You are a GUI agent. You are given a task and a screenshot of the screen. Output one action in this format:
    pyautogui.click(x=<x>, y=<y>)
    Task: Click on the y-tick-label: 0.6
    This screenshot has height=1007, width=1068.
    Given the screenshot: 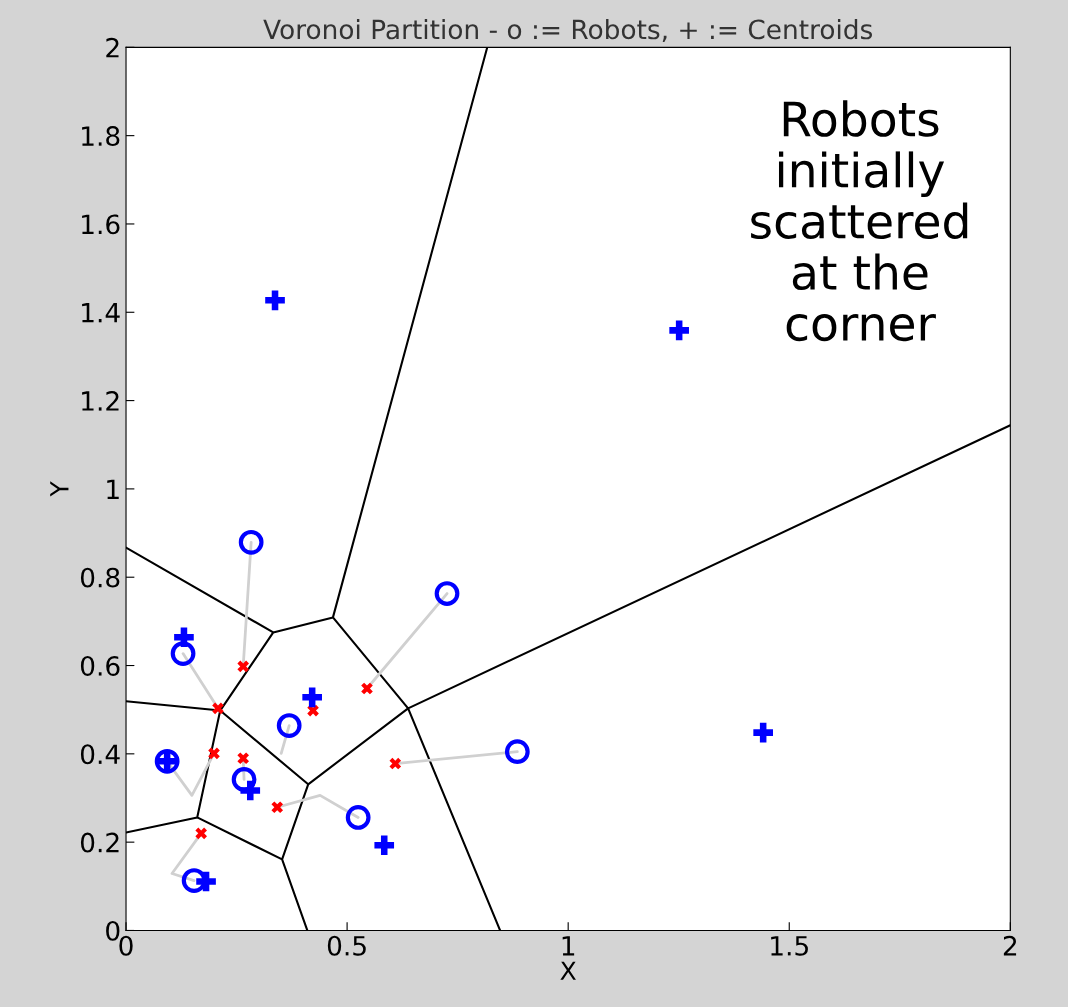 What is the action you would take?
    pyautogui.click(x=100, y=665)
    